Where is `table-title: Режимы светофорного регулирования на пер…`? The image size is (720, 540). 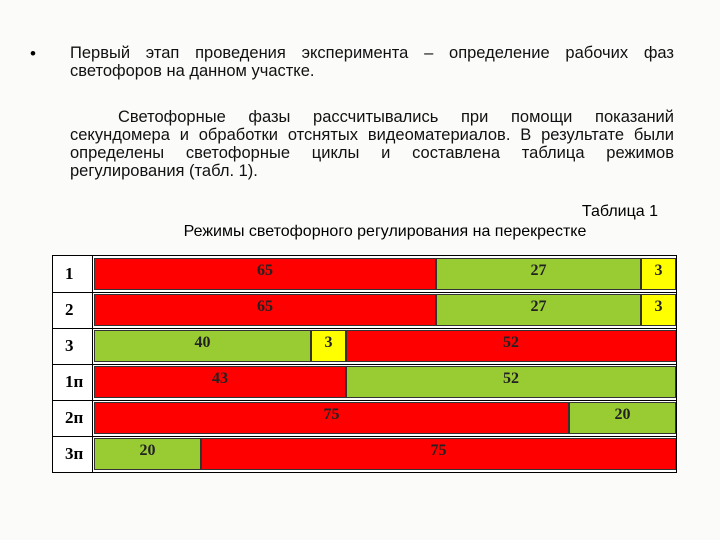 table-title: Режимы светофорного регулирования на пер… is located at coordinates (385, 231).